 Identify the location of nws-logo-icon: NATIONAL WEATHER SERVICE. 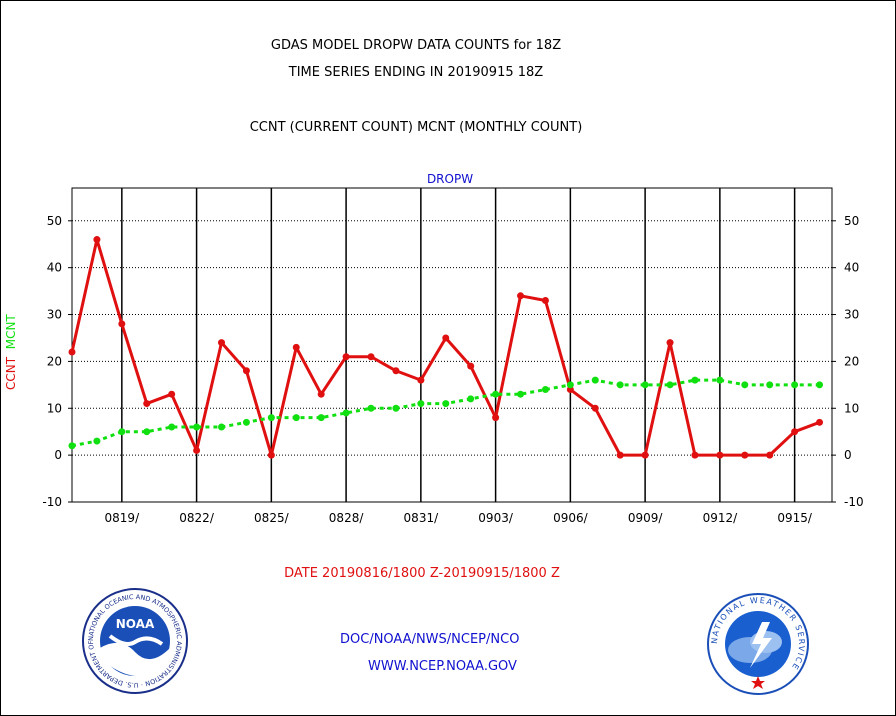
(758, 644).